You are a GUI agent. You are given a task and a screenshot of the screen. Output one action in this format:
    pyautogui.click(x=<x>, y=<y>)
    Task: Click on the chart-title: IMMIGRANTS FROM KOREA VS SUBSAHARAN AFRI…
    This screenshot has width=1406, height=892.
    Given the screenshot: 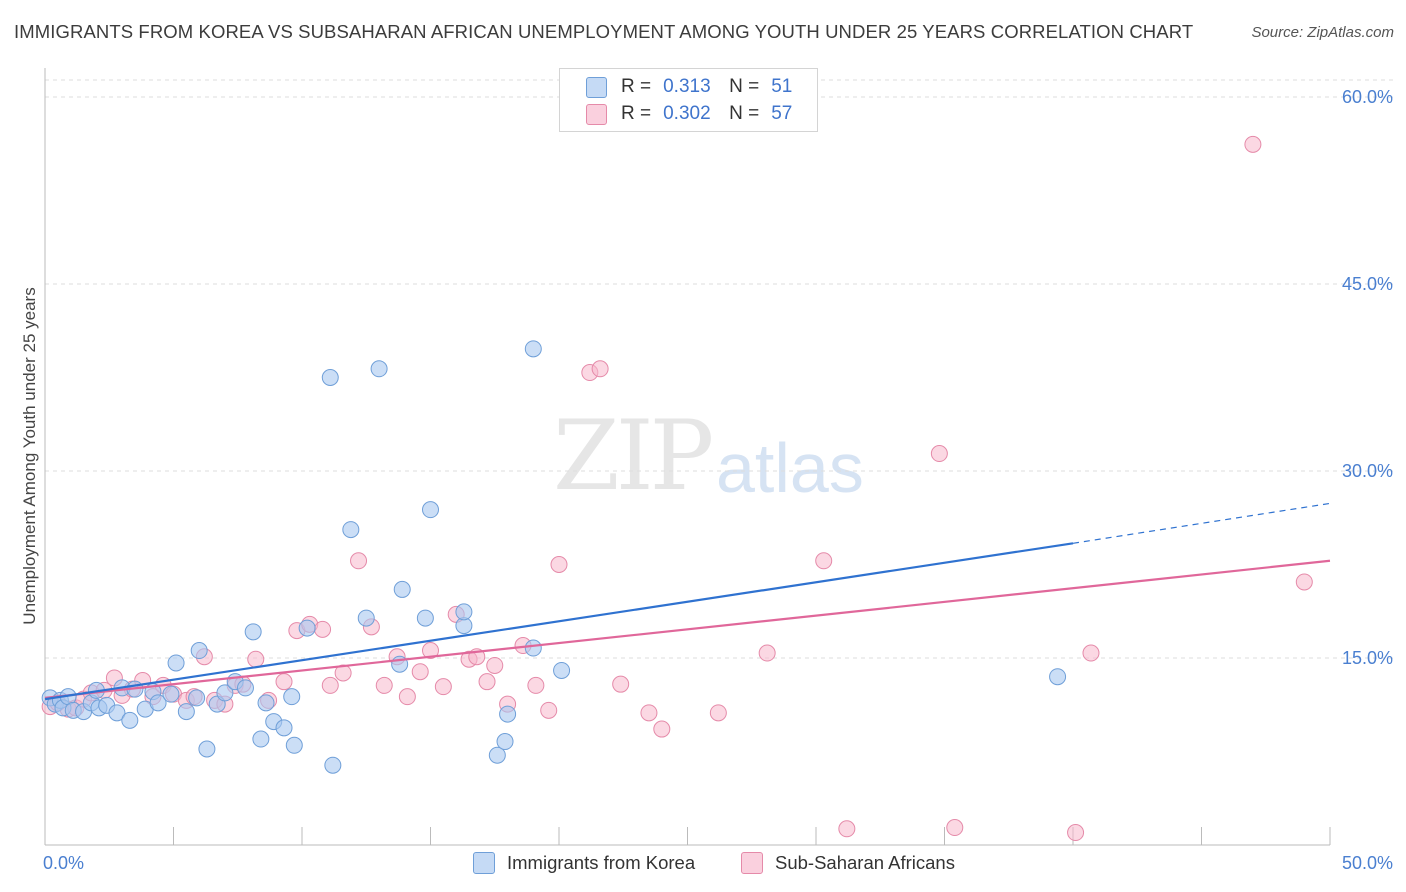 What is the action you would take?
    pyautogui.click(x=604, y=31)
    